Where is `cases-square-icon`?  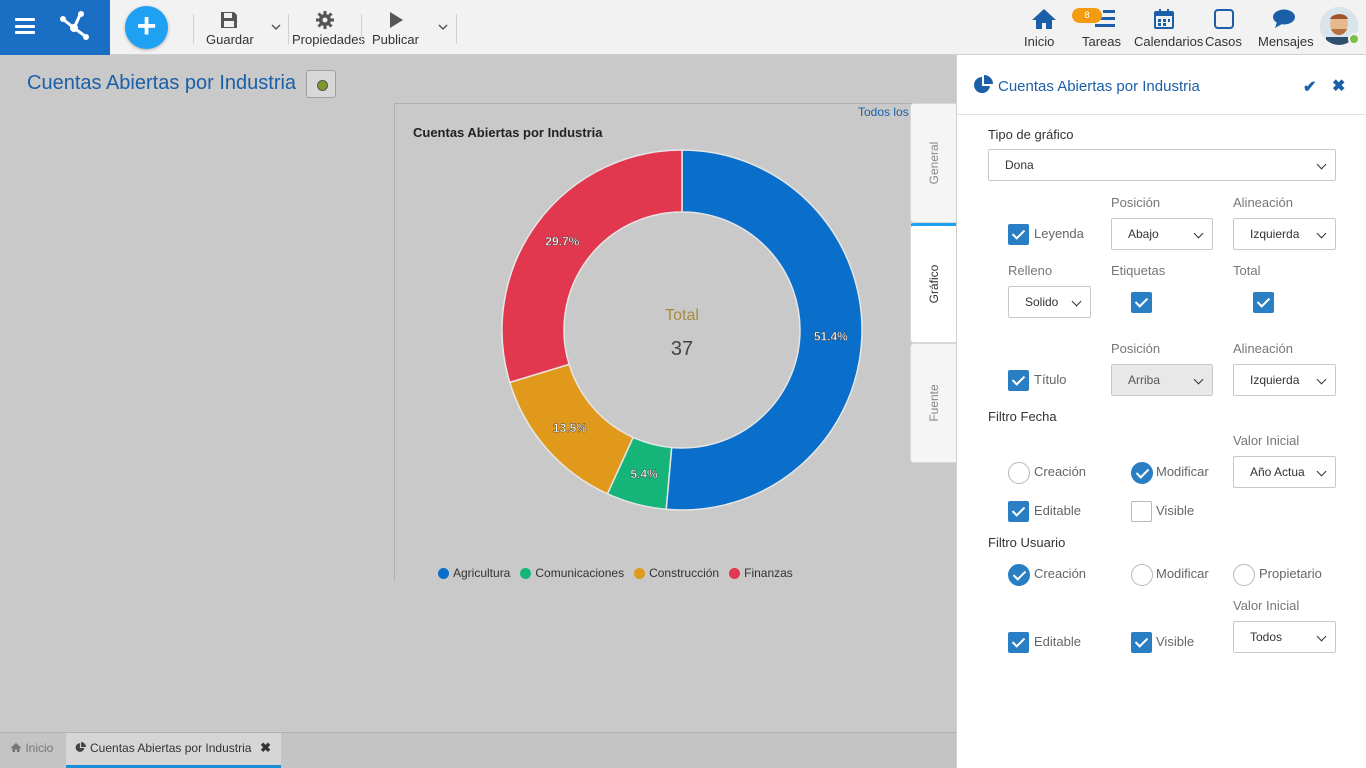
cases-square-icon is located at coordinates (1224, 19).